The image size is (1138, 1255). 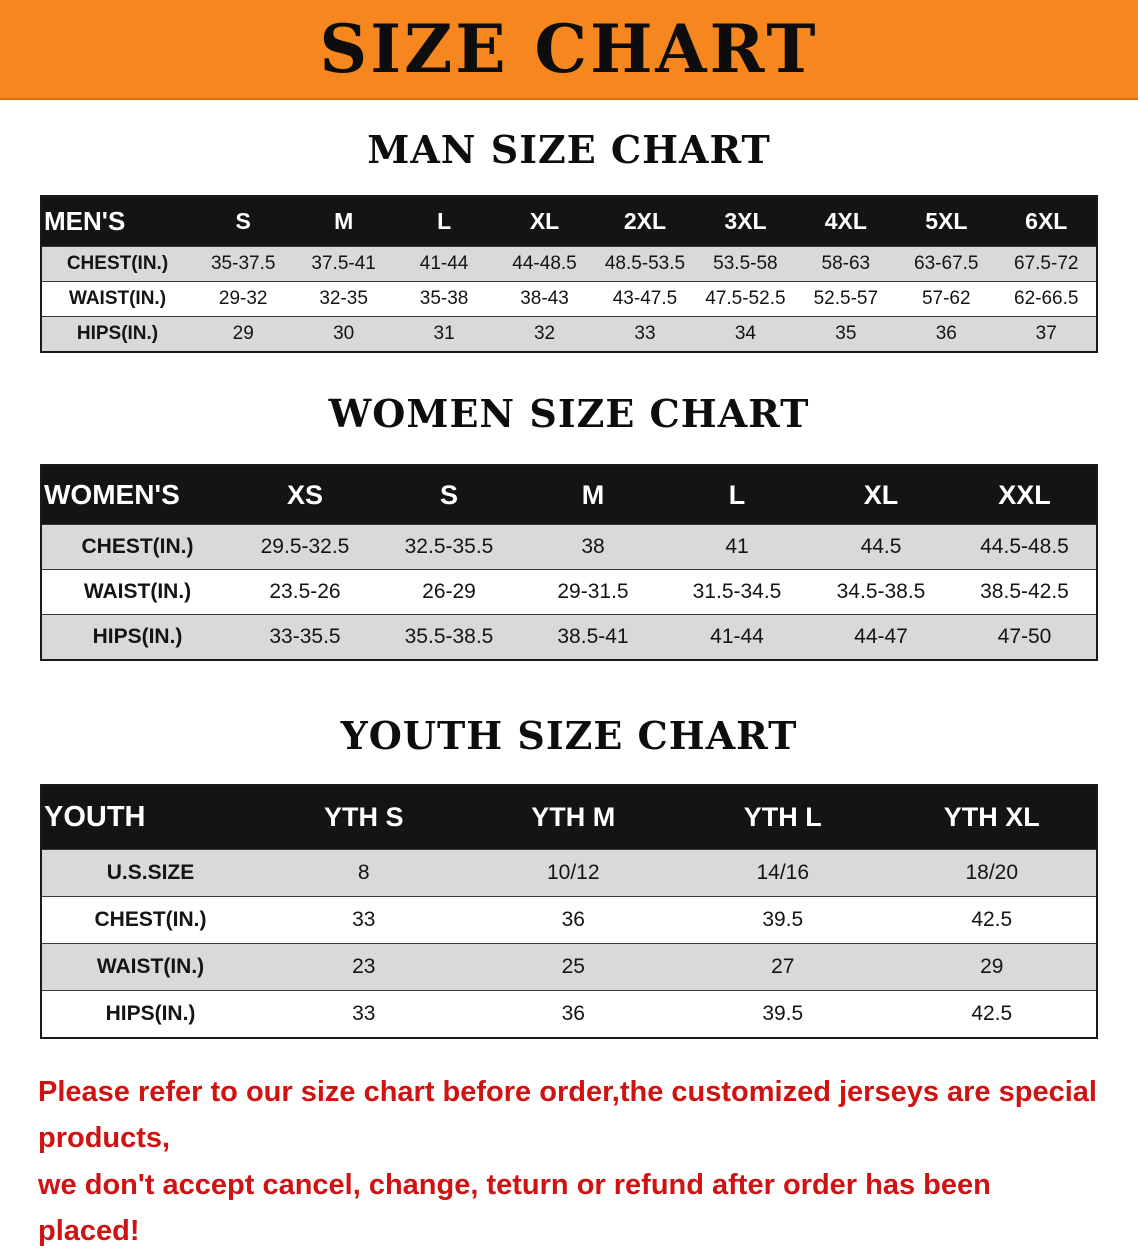 I want to click on measurement-value: 67.5-72, so click(x=1046, y=264).